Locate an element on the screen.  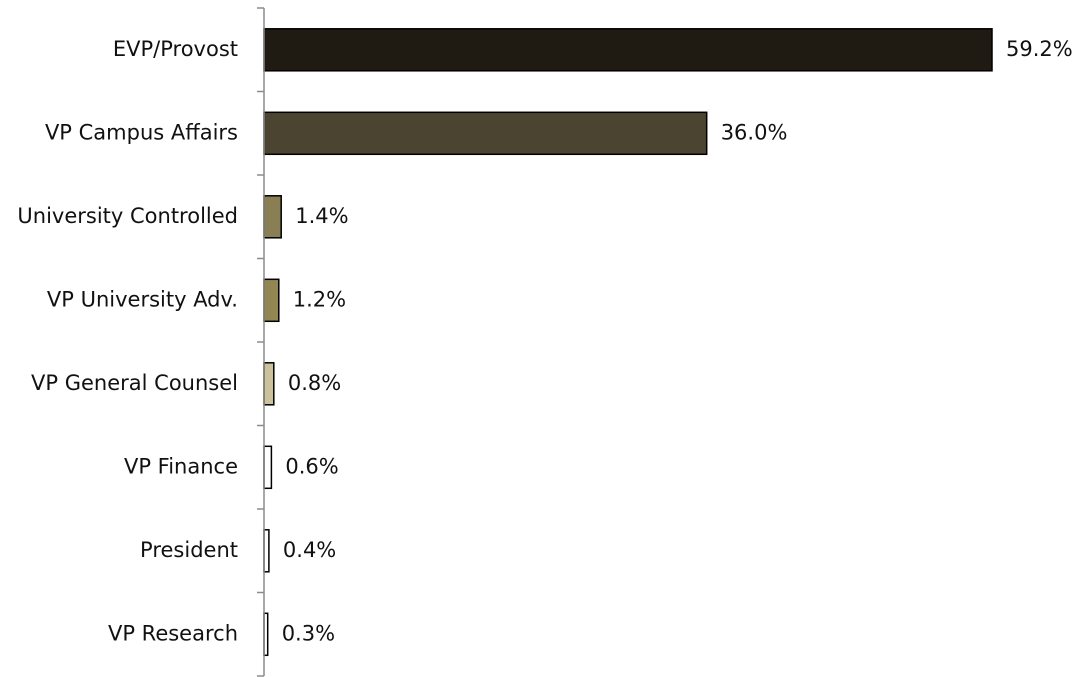
value-label: 59.2% is located at coordinates (1039, 49).